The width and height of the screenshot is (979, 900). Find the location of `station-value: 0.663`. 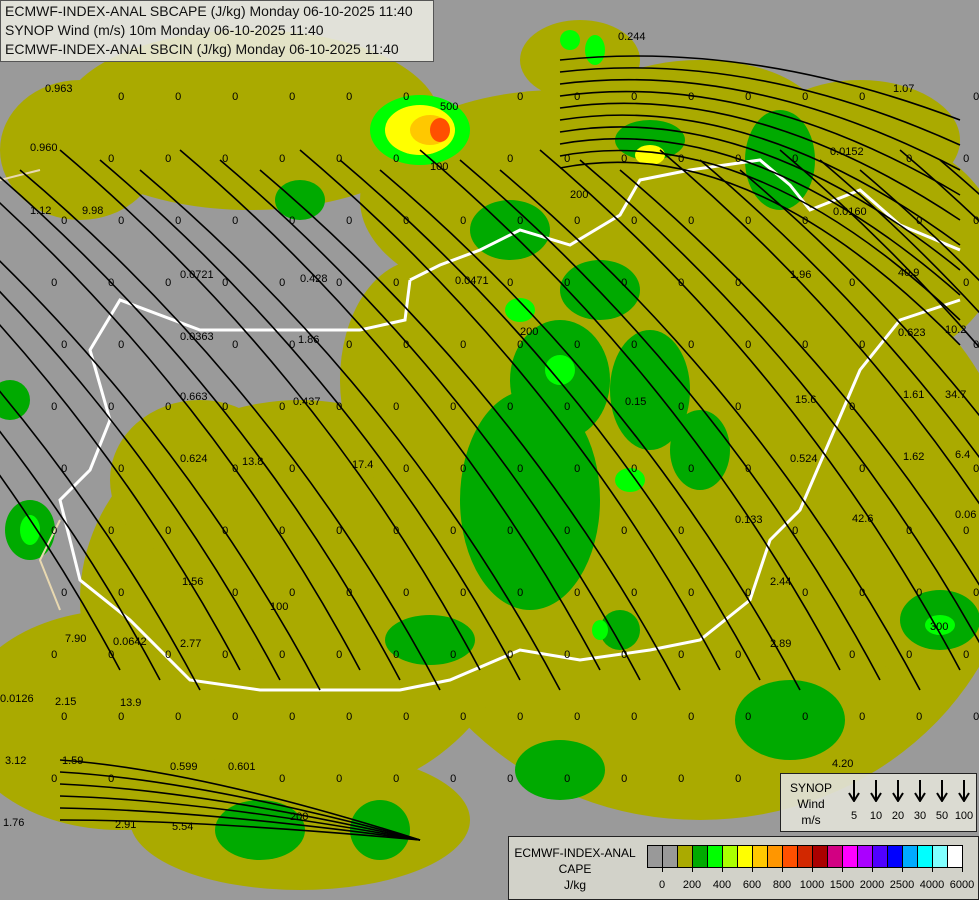

station-value: 0.663 is located at coordinates (194, 397).